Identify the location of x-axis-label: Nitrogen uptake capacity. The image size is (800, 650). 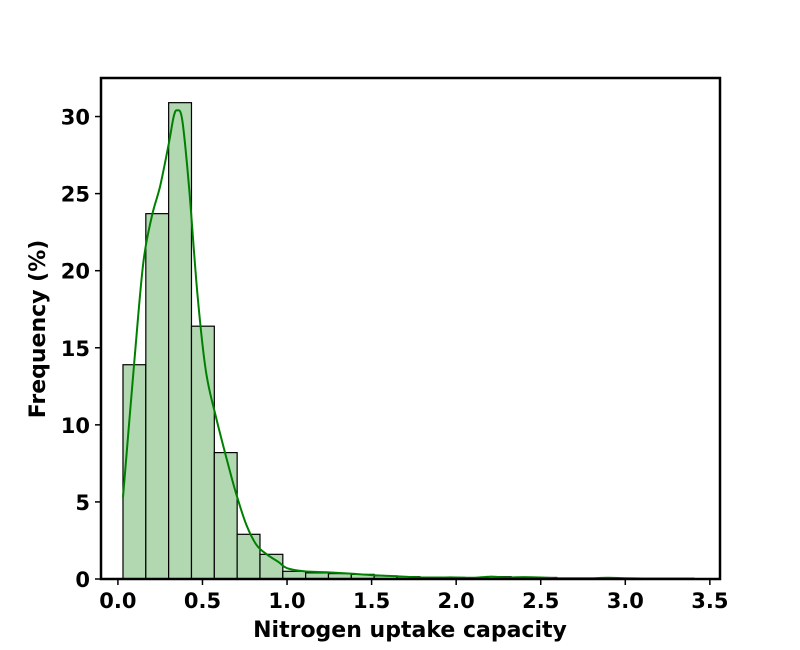
(410, 630).